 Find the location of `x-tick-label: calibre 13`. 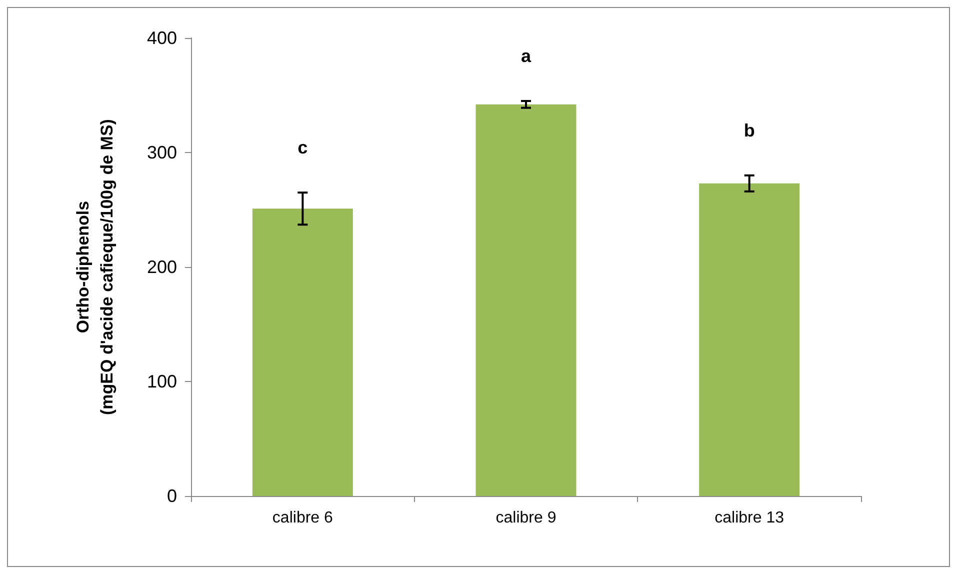

x-tick-label: calibre 13 is located at coordinates (749, 518).